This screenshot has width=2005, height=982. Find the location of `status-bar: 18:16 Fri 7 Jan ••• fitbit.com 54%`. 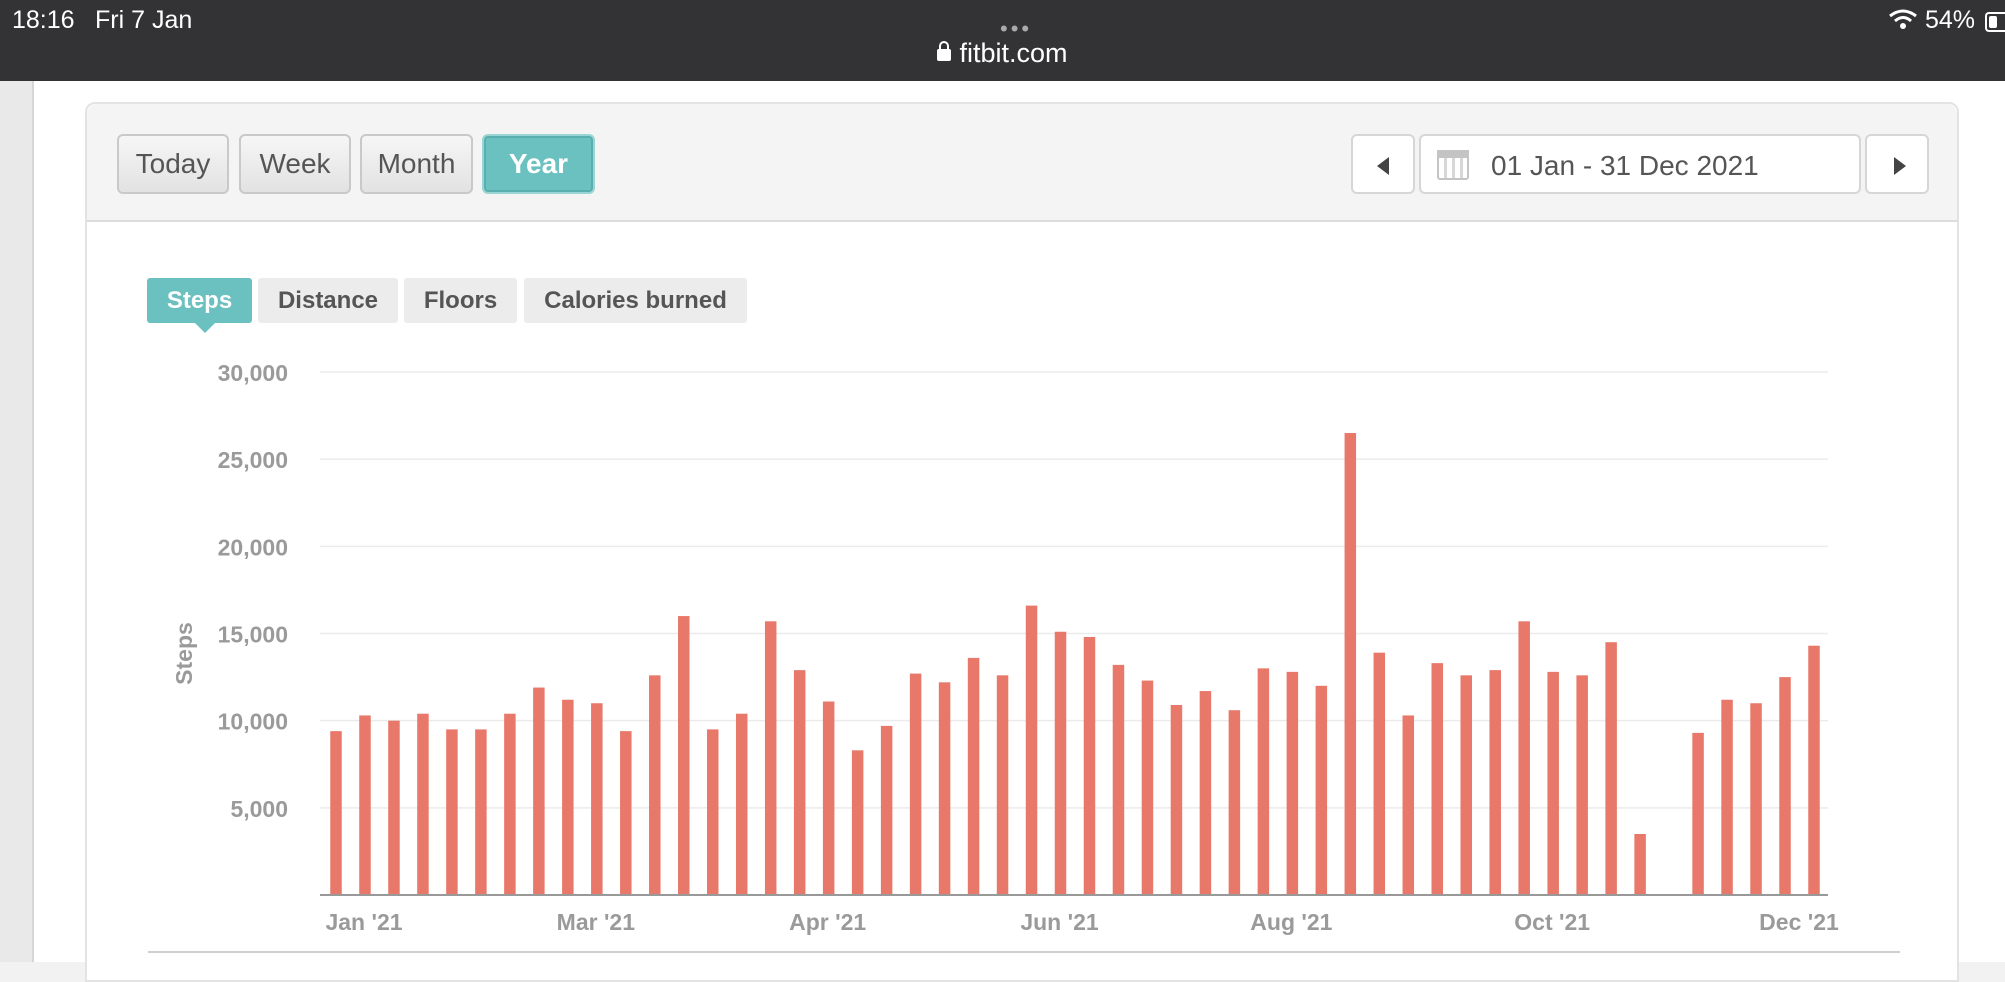

status-bar: 18:16 Fri 7 Jan ••• fitbit.com 54% is located at coordinates (1002, 40).